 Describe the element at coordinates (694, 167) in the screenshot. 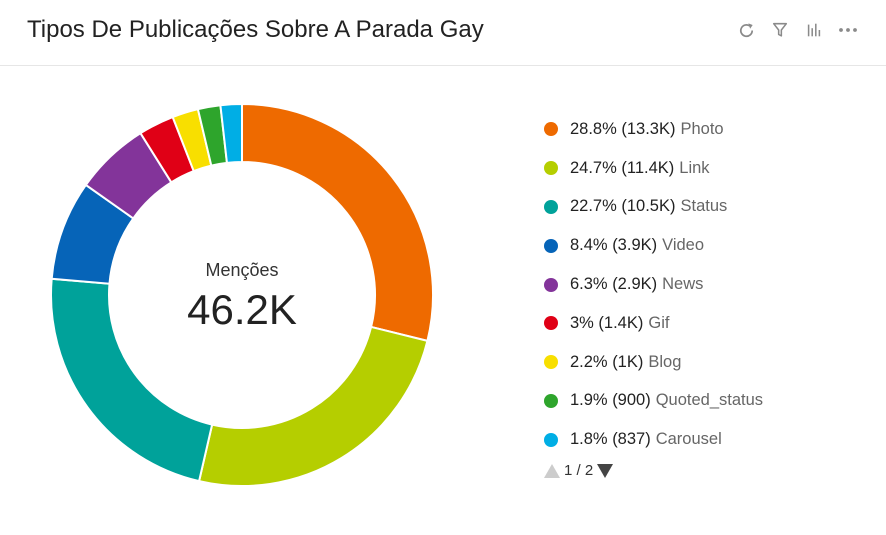

I see `legend-label: Link` at that location.